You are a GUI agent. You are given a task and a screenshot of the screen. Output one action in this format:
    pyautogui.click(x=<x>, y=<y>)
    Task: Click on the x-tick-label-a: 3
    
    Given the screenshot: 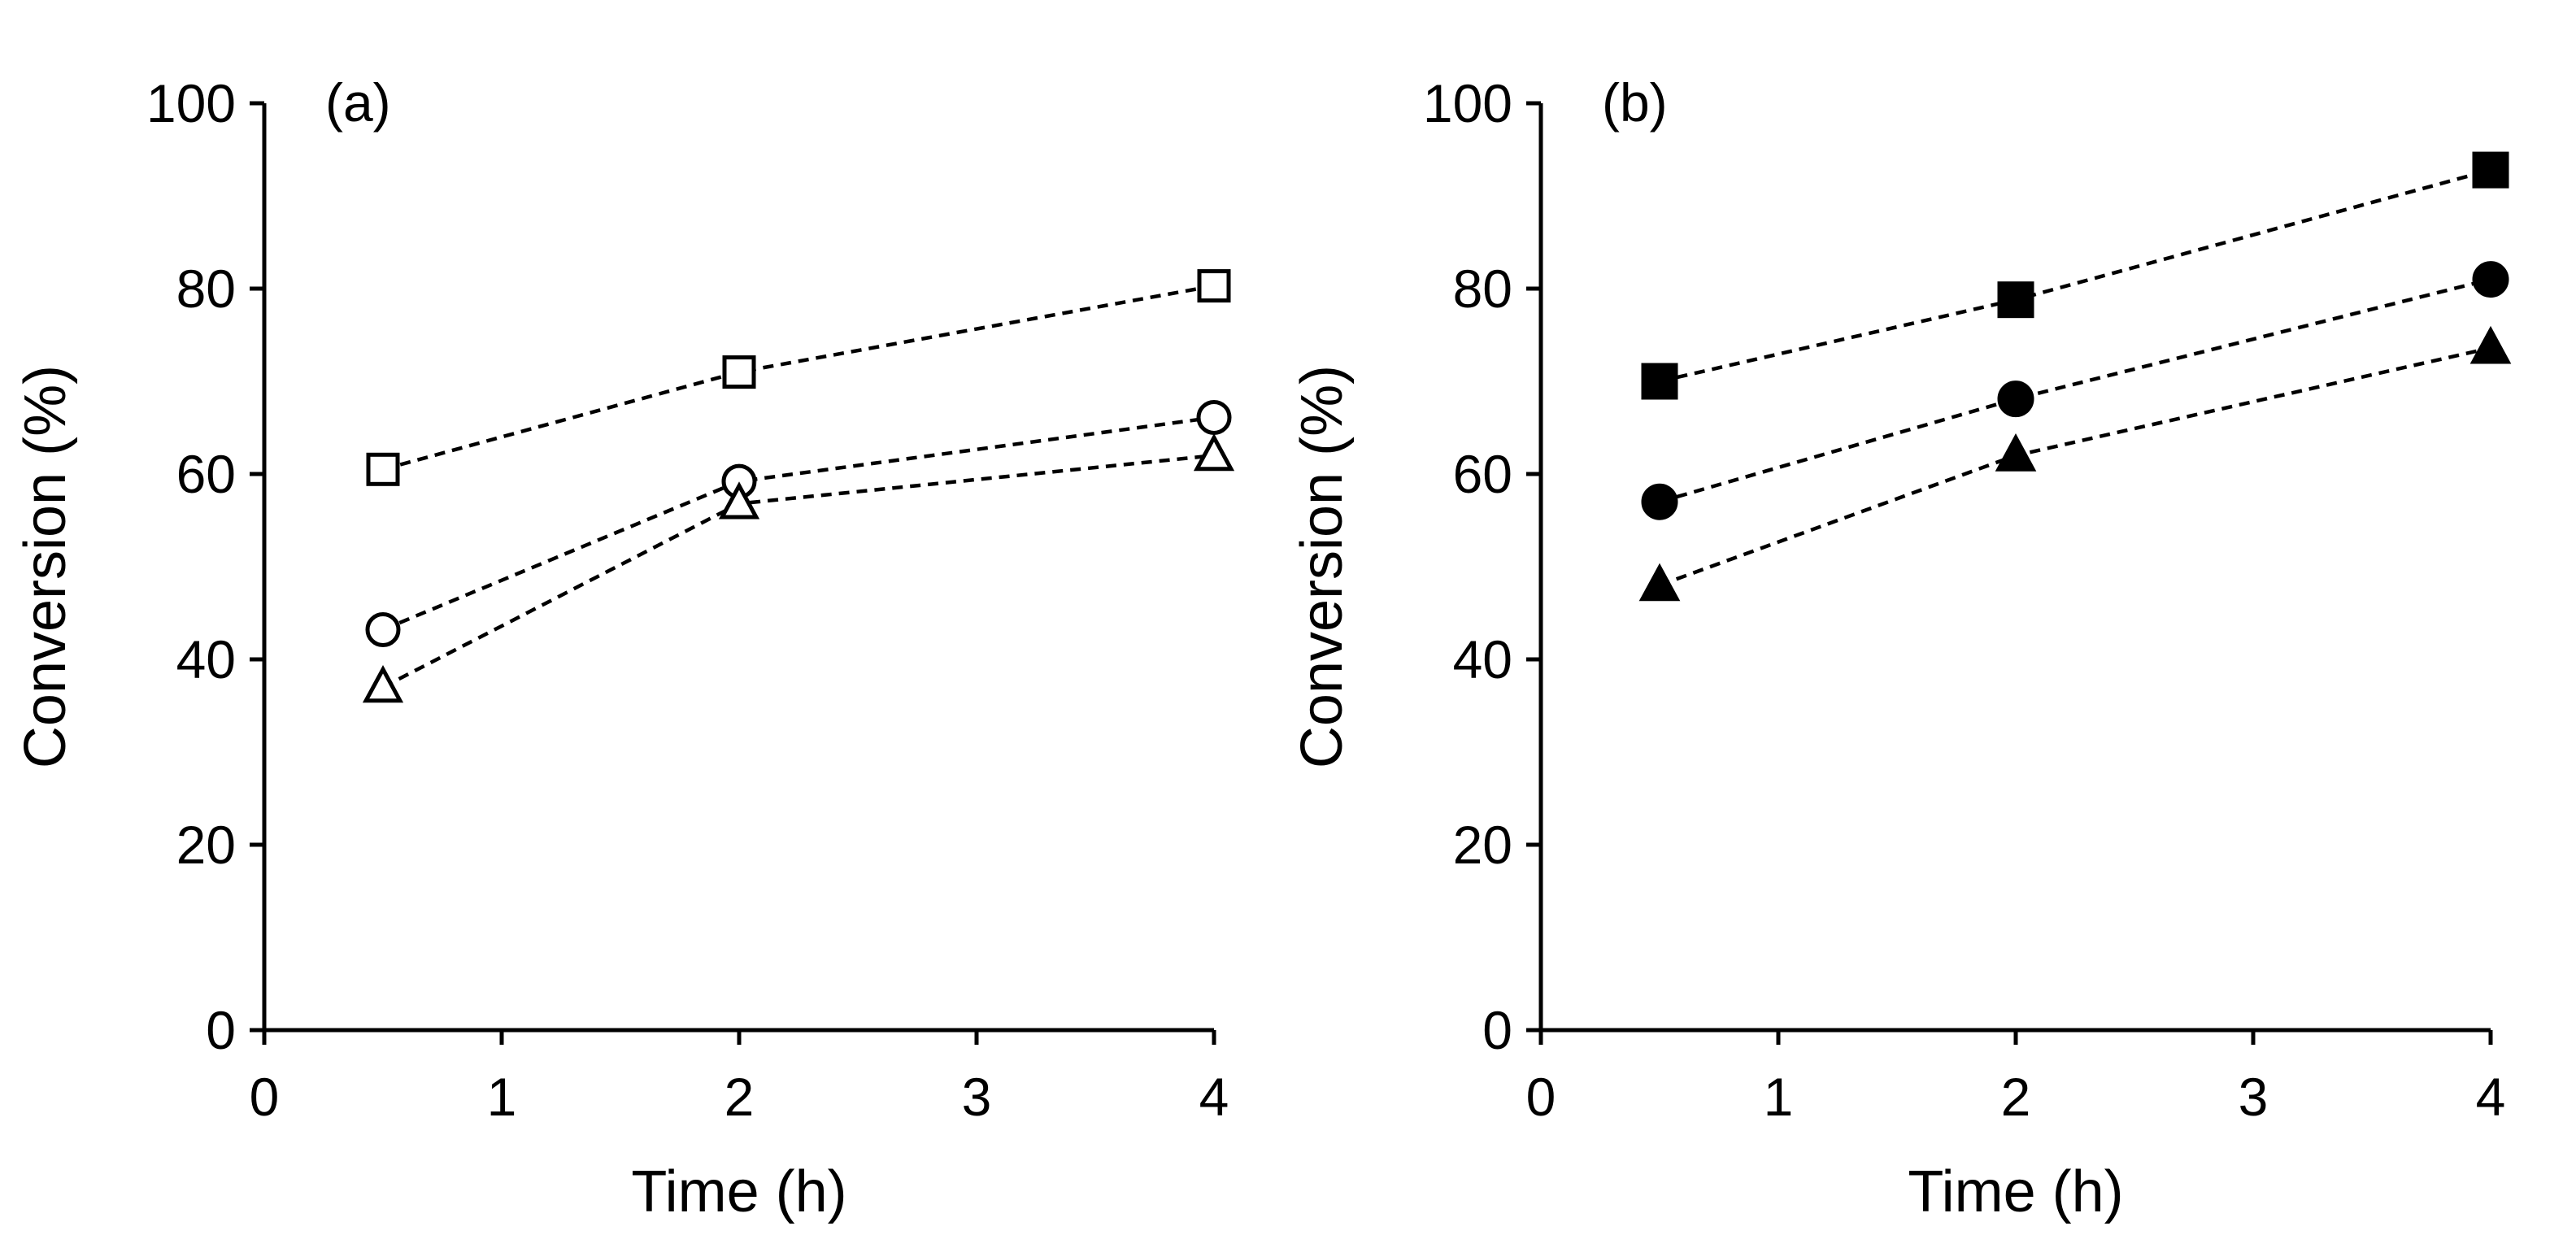 What is the action you would take?
    pyautogui.click(x=977, y=1097)
    